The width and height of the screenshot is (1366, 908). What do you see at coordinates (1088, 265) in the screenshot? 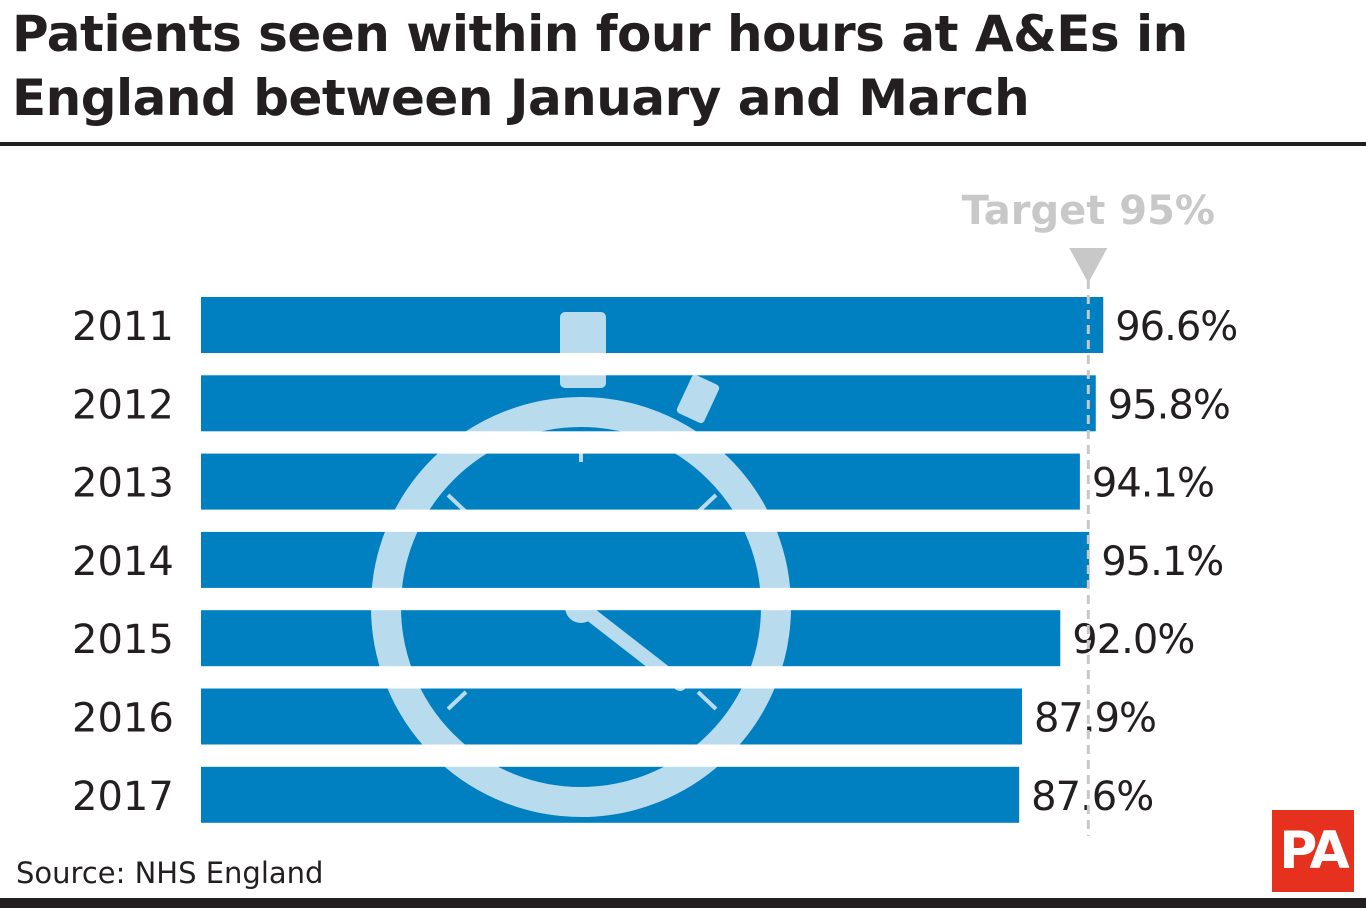
I see `target-marker-icon` at bounding box center [1088, 265].